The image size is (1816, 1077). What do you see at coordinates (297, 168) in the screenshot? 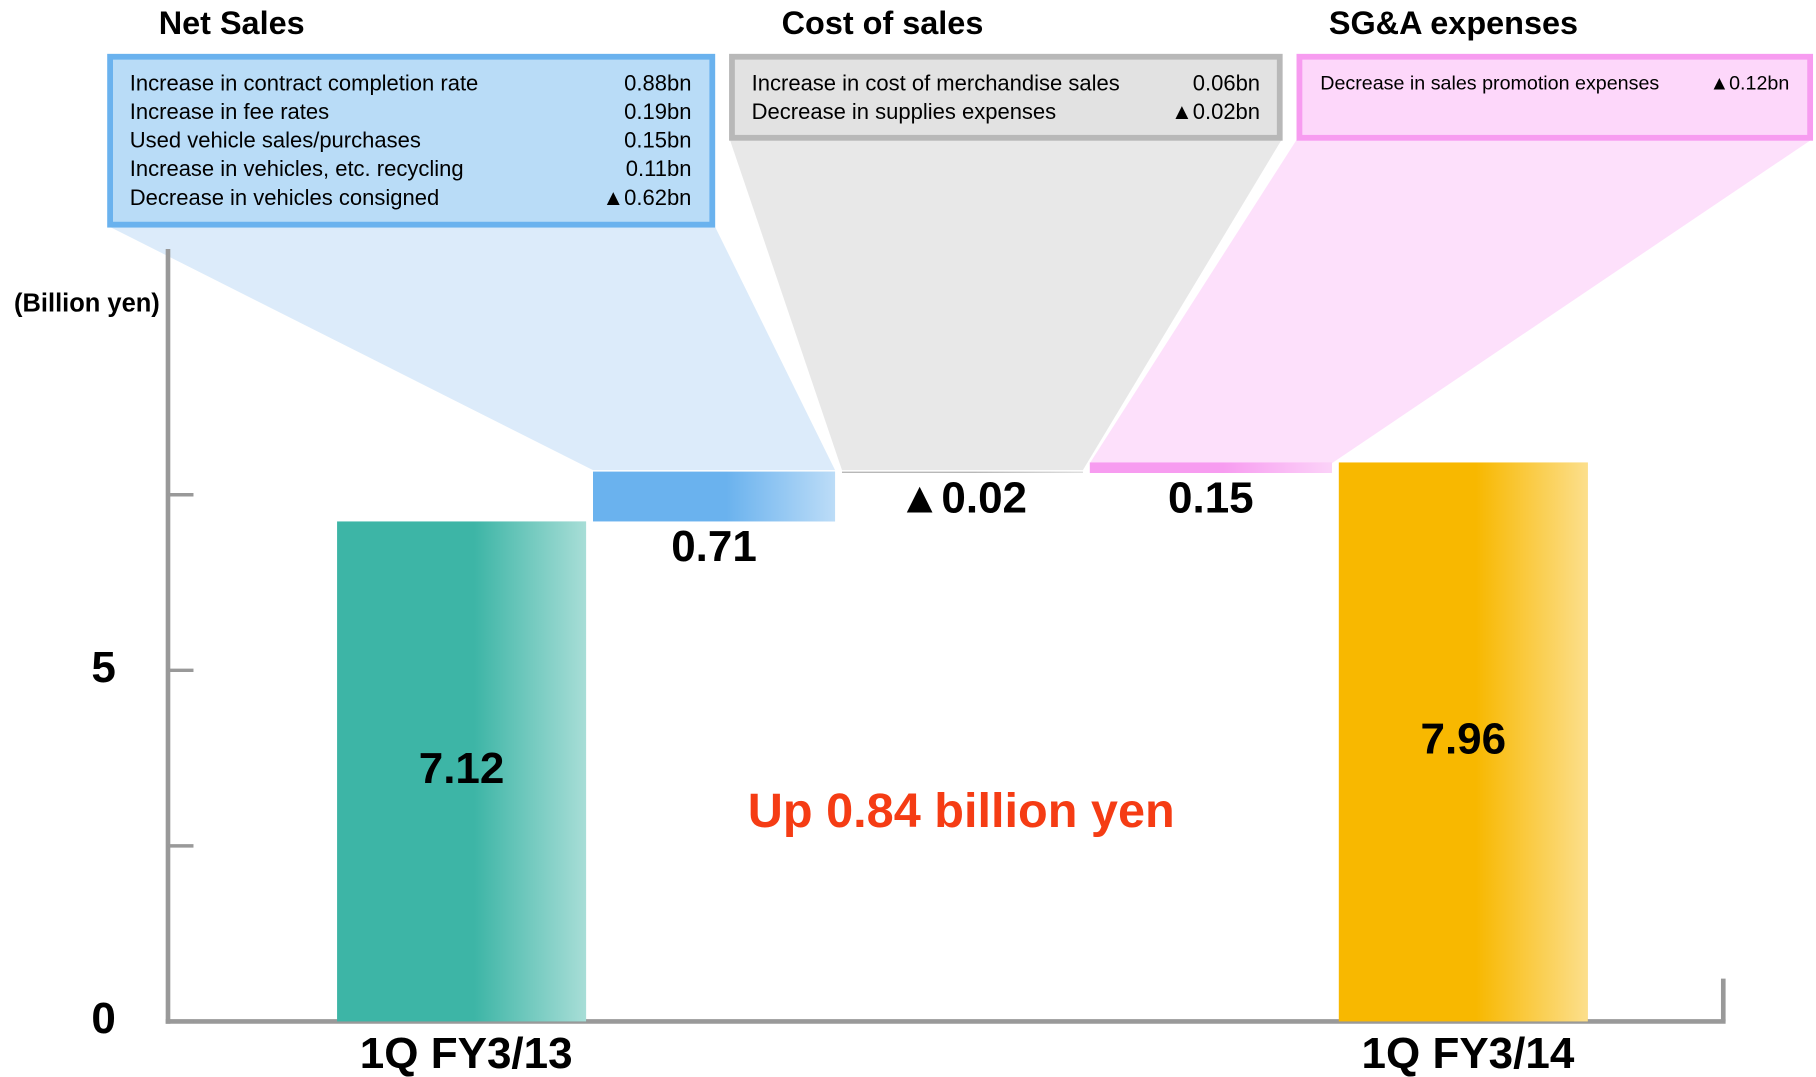
I see `callout-item-label: Increase in vehicles, etc. recycling` at bounding box center [297, 168].